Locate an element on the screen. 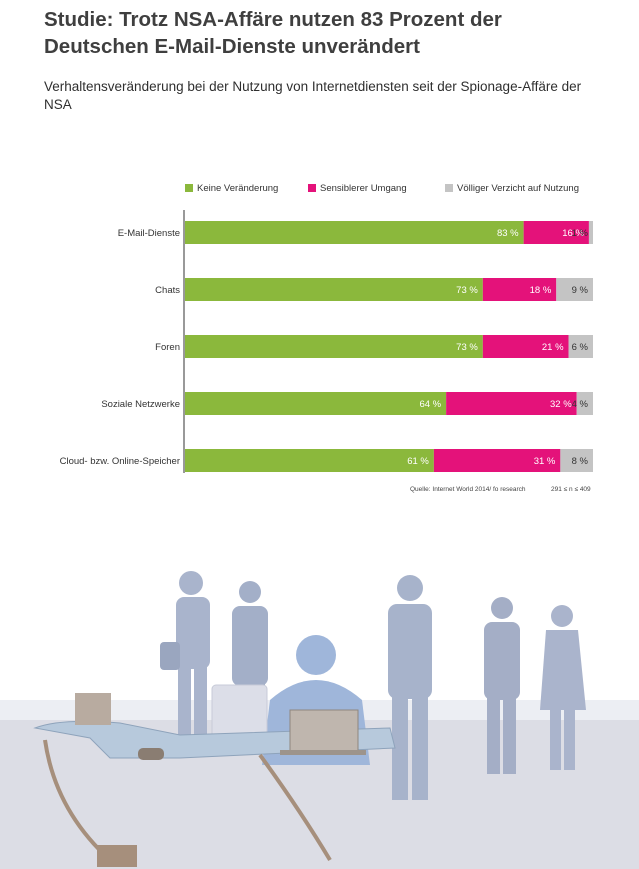 This screenshot has width=639, height=869. category-label: Chats is located at coordinates (167, 290).